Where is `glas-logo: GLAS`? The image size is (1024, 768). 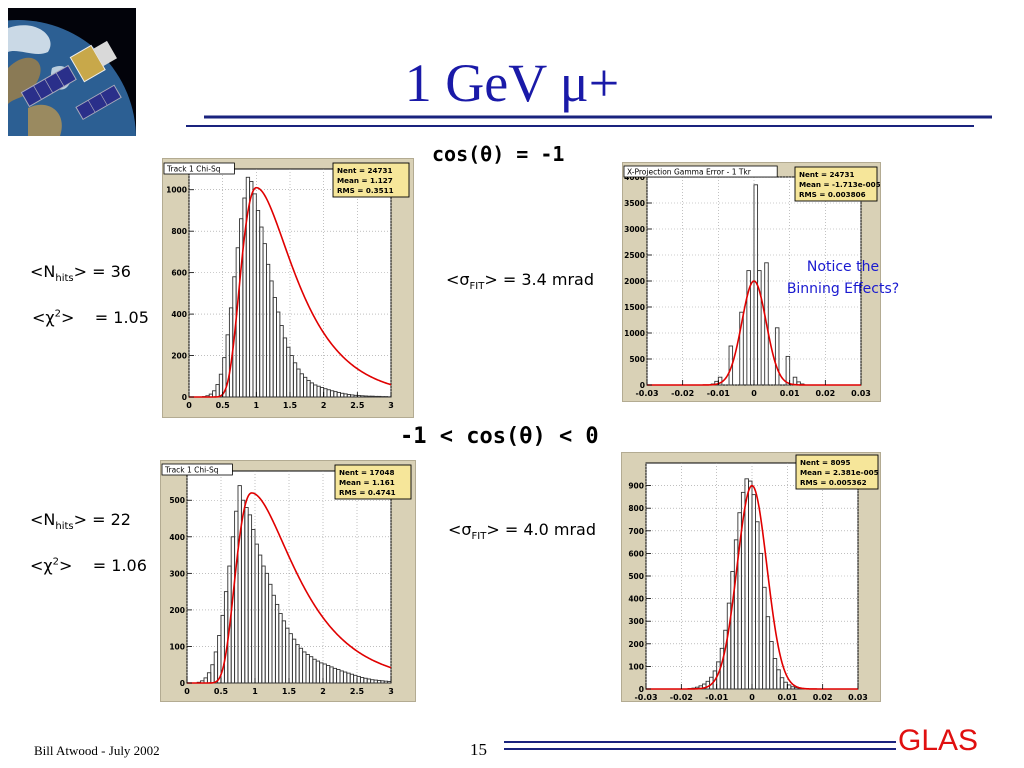 glas-logo: GLAS is located at coordinates (938, 740).